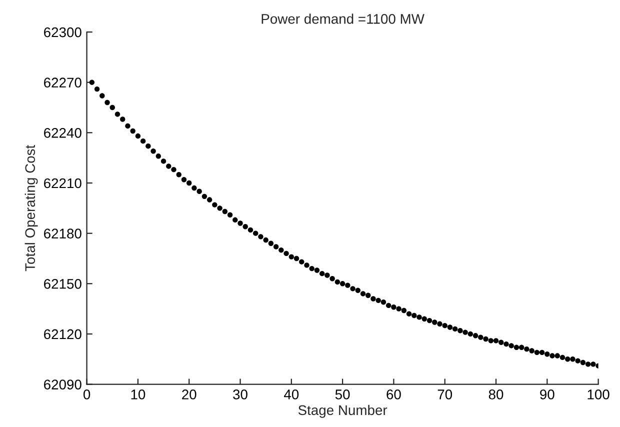 The height and width of the screenshot is (427, 620). I want to click on x-tick-label: 60, so click(393, 395).